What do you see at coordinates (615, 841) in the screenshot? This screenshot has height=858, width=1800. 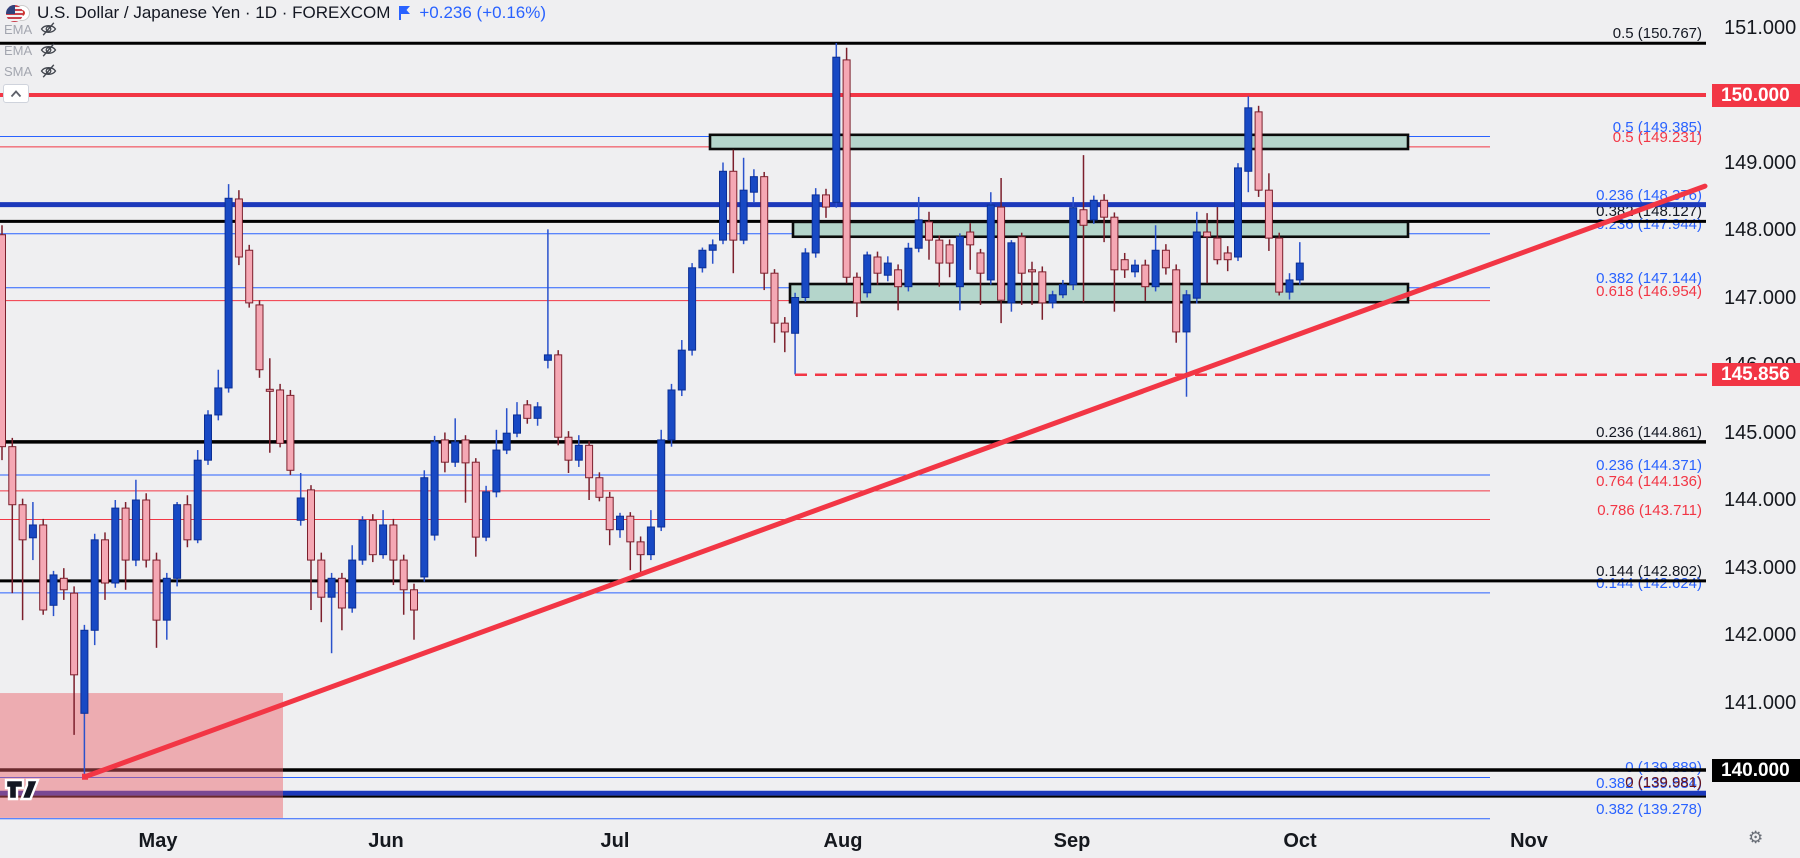 I see `time-axis-month-label: Jul` at bounding box center [615, 841].